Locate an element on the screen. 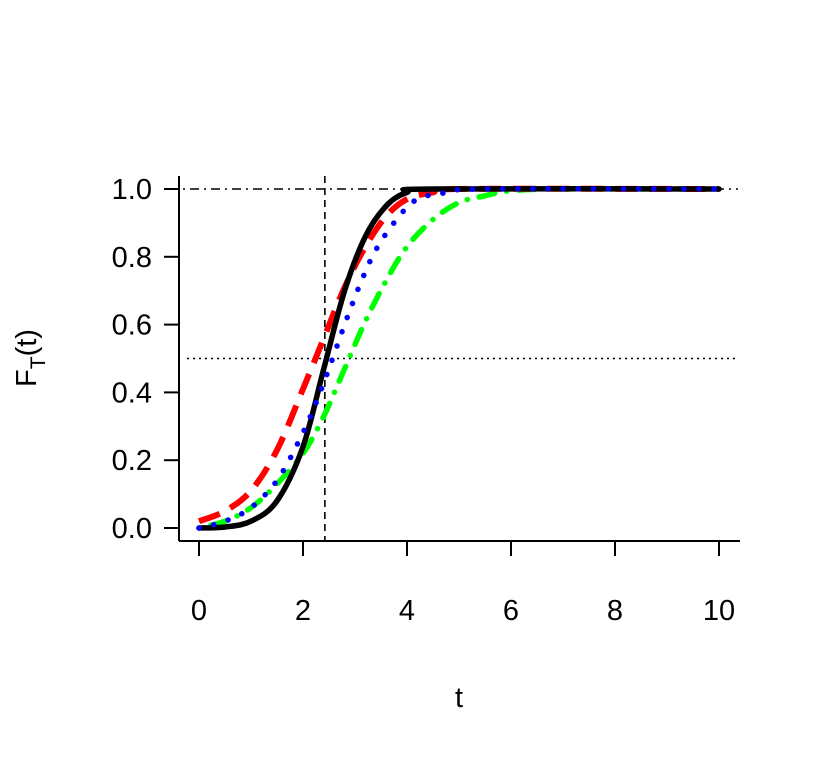  x-tick-label: 4 is located at coordinates (407, 611).